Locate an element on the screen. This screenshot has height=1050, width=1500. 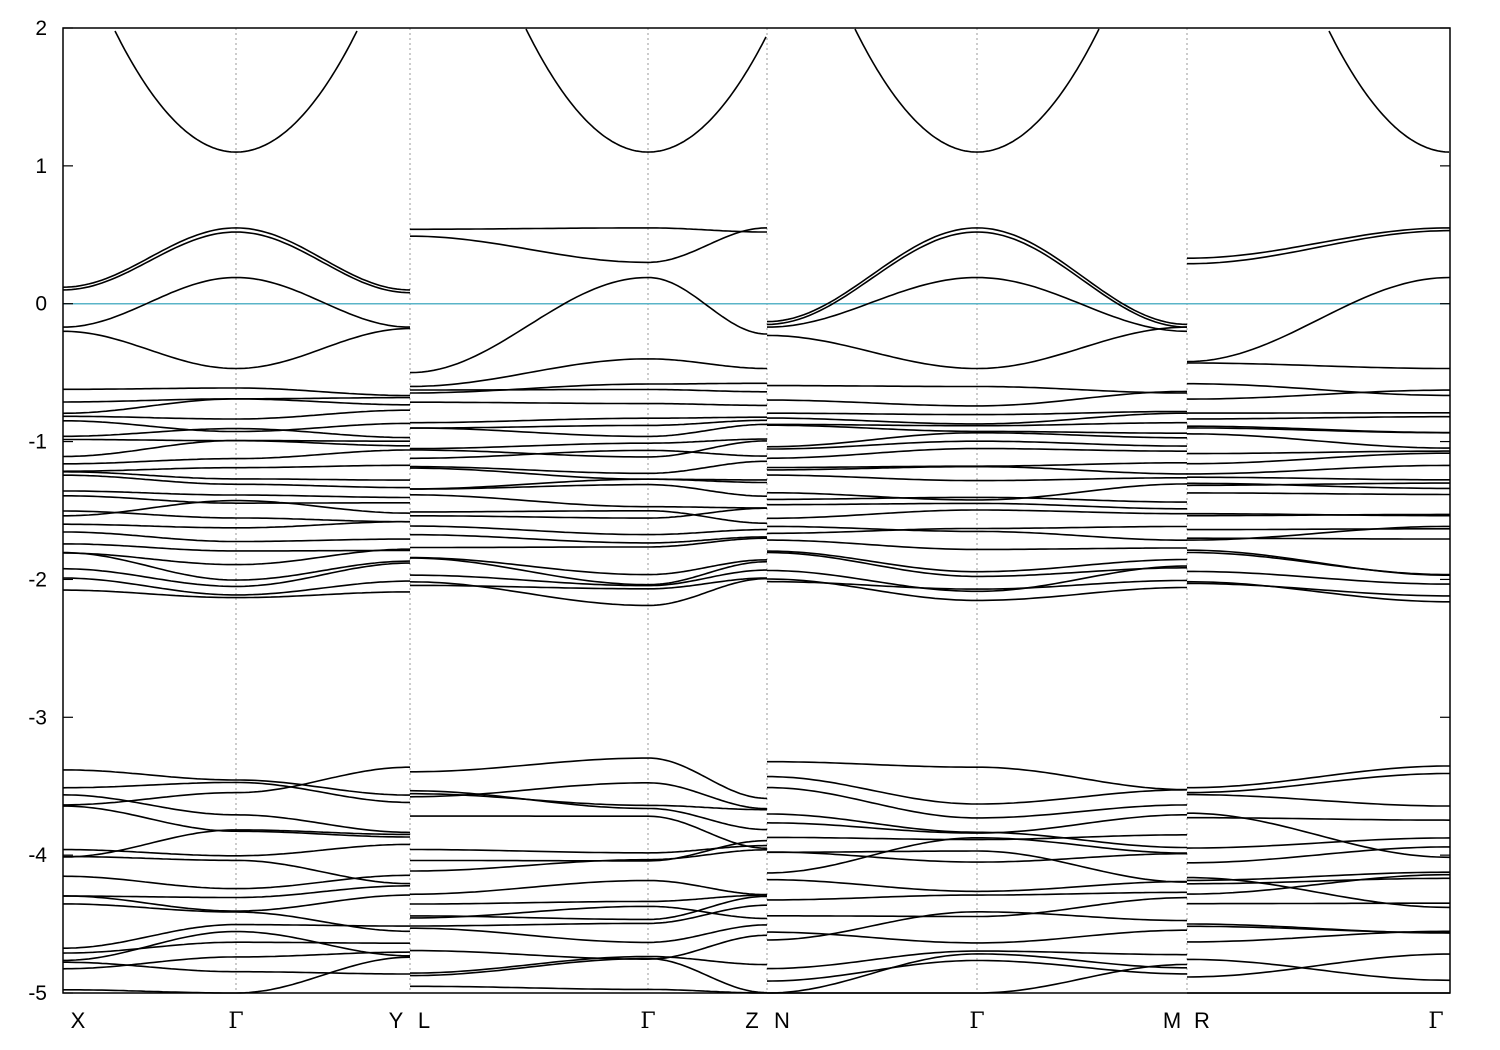
x-kpoint-label: Y is located at coordinates (396, 1020).